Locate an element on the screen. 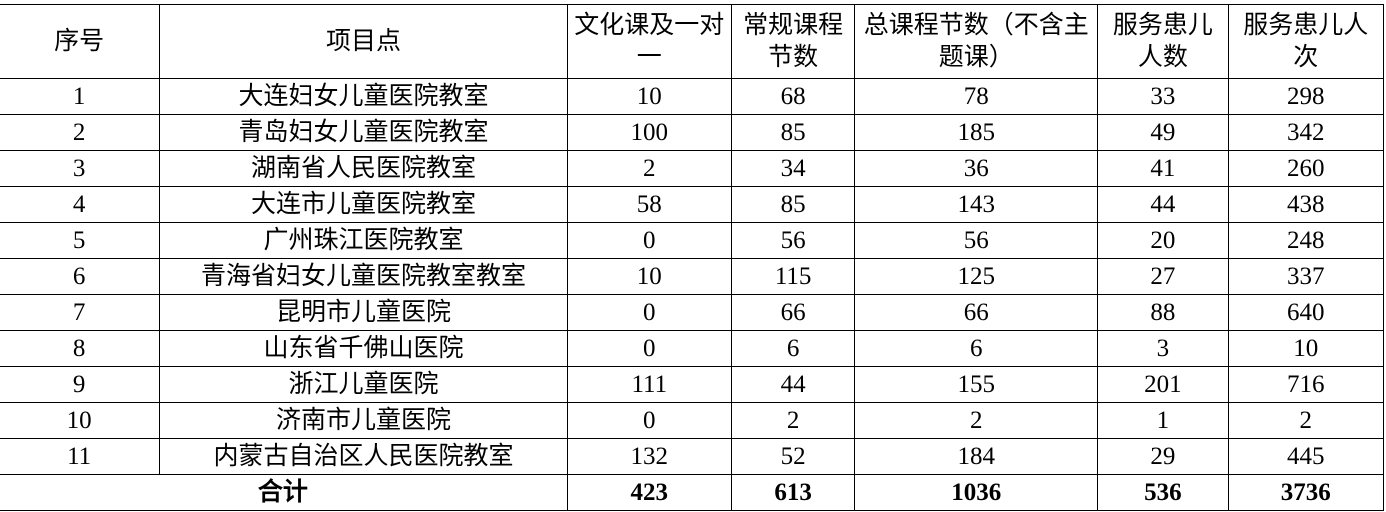 This screenshot has width=1386, height=512. table-row: 8 山东省千佛山医院 0 6 6 3 10 is located at coordinates (692, 348).